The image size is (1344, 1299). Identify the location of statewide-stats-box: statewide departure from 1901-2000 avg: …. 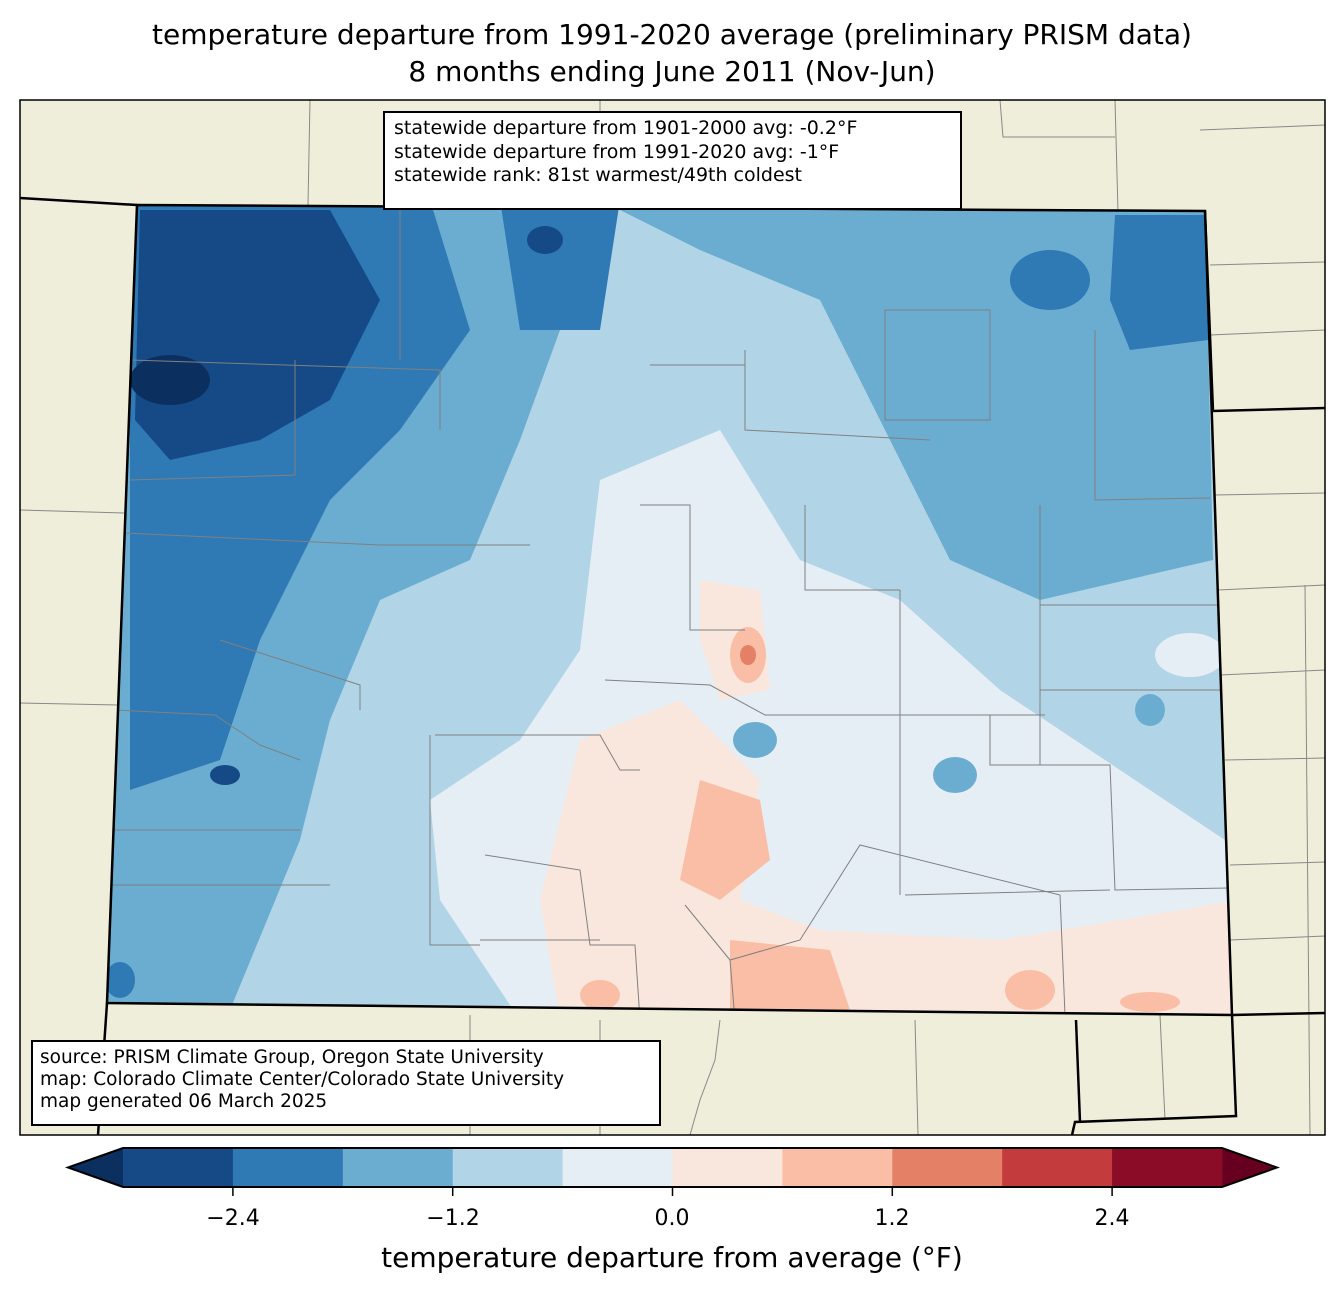
(672, 160).